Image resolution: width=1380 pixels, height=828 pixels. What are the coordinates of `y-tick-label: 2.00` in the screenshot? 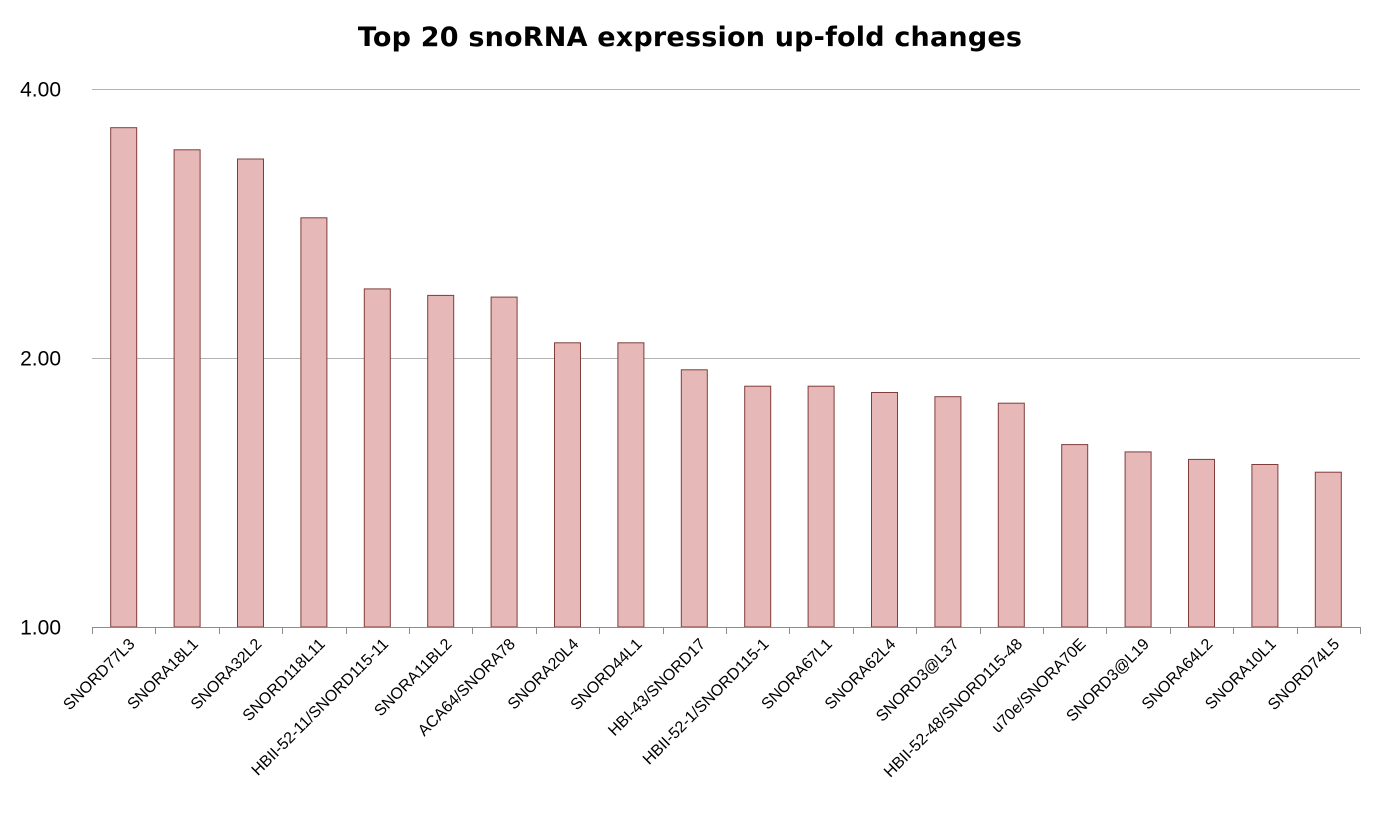 It's located at (40, 359).